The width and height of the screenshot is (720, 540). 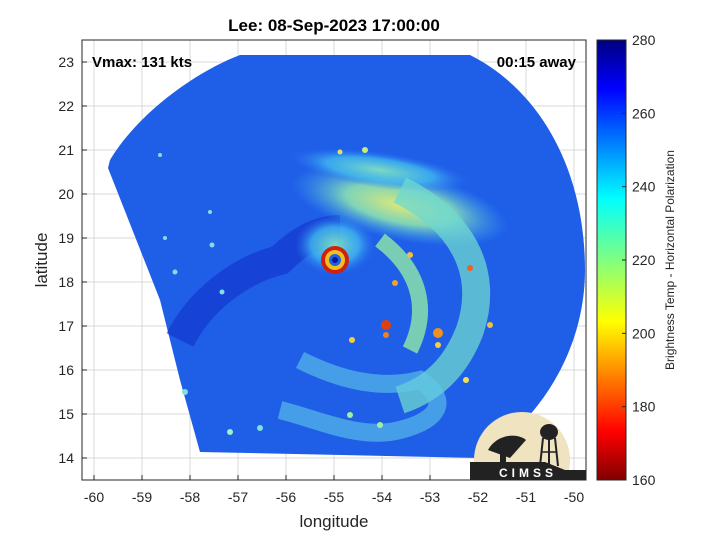 What do you see at coordinates (334, 497) in the screenshot?
I see `x-tick-label: -55` at bounding box center [334, 497].